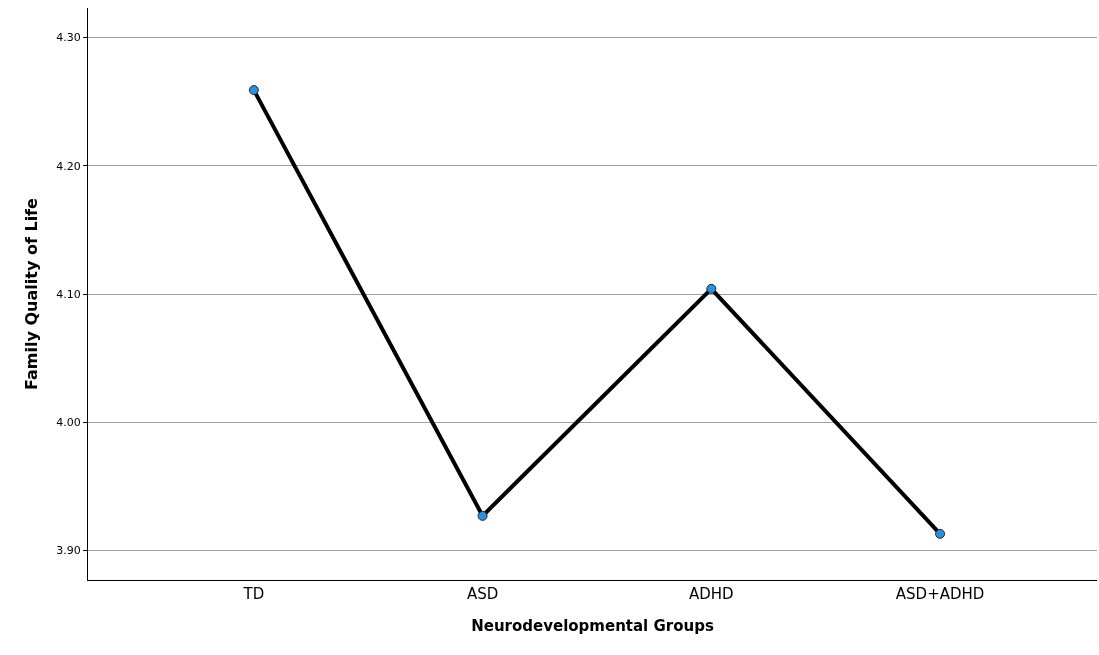  I want to click on y-tick-label: 3.90, so click(68, 551).